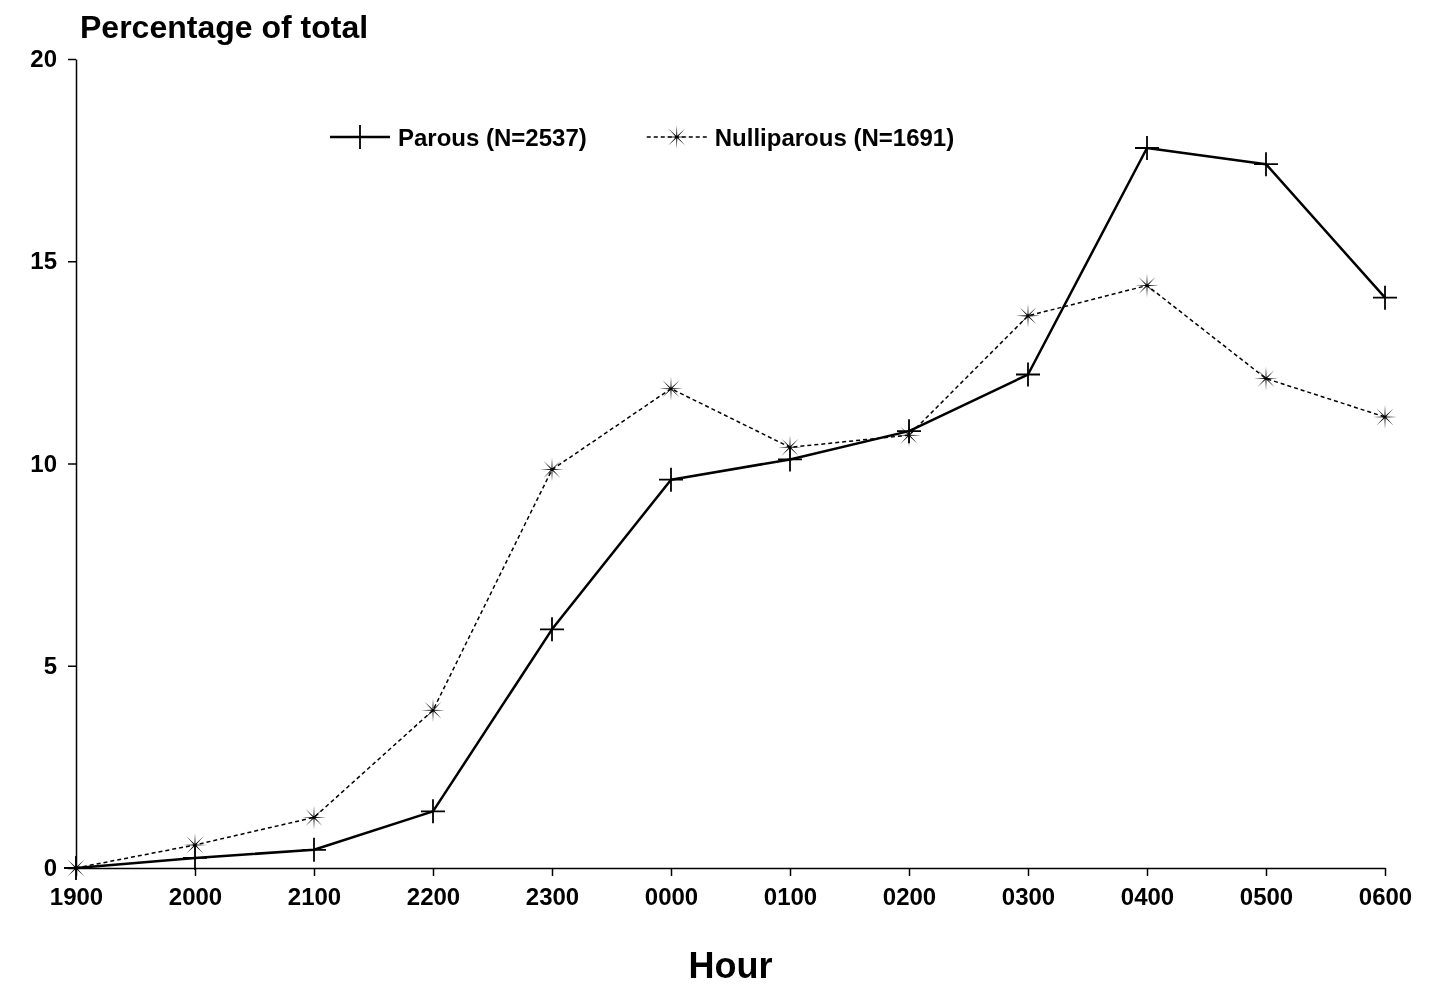  Describe the element at coordinates (1147, 897) in the screenshot. I see `x-tick-label: 0400` at that location.